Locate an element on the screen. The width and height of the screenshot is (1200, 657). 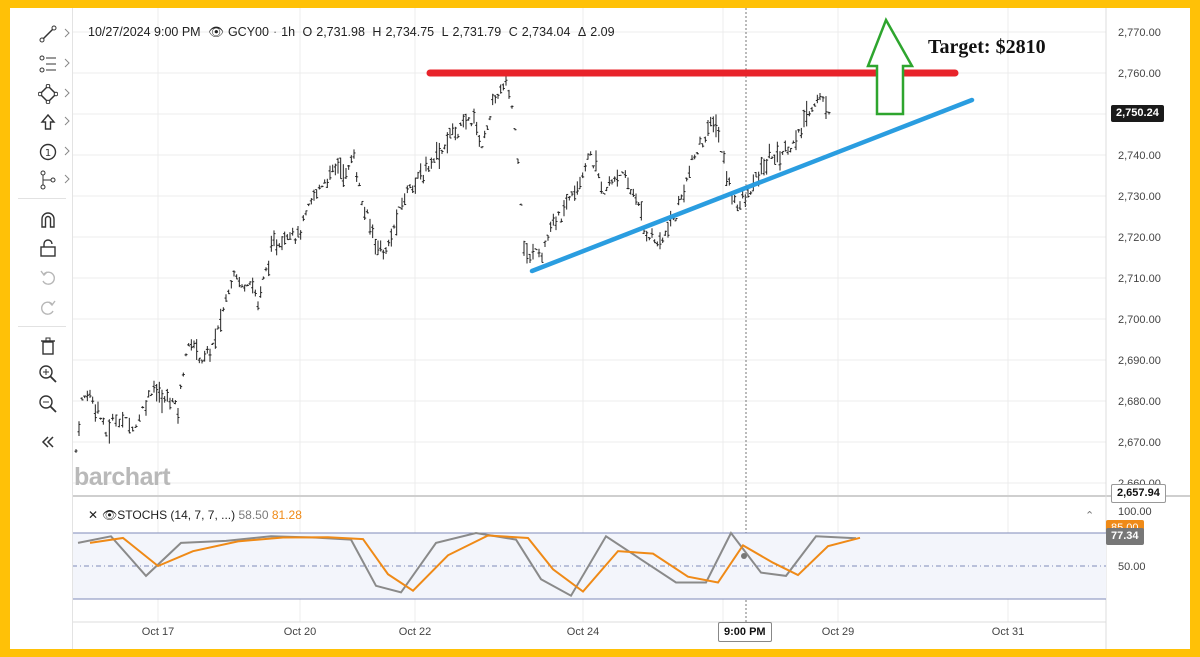
zoom-in-icon is located at coordinates (41, 374).